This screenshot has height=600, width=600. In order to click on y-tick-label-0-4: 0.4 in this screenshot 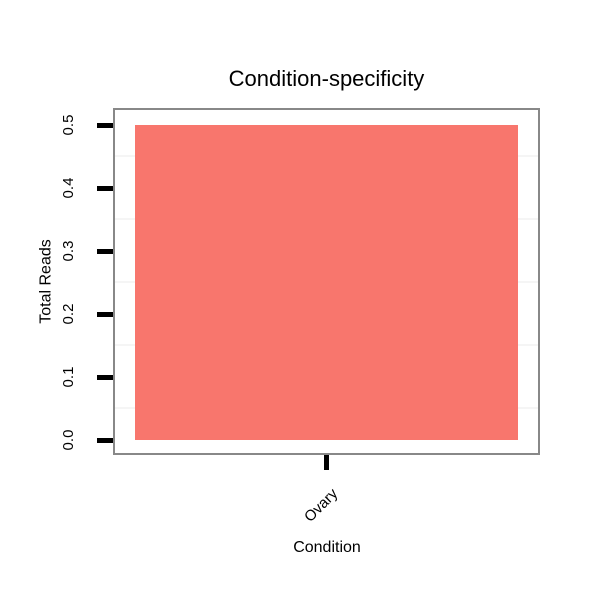, I will do `click(68, 188)`.